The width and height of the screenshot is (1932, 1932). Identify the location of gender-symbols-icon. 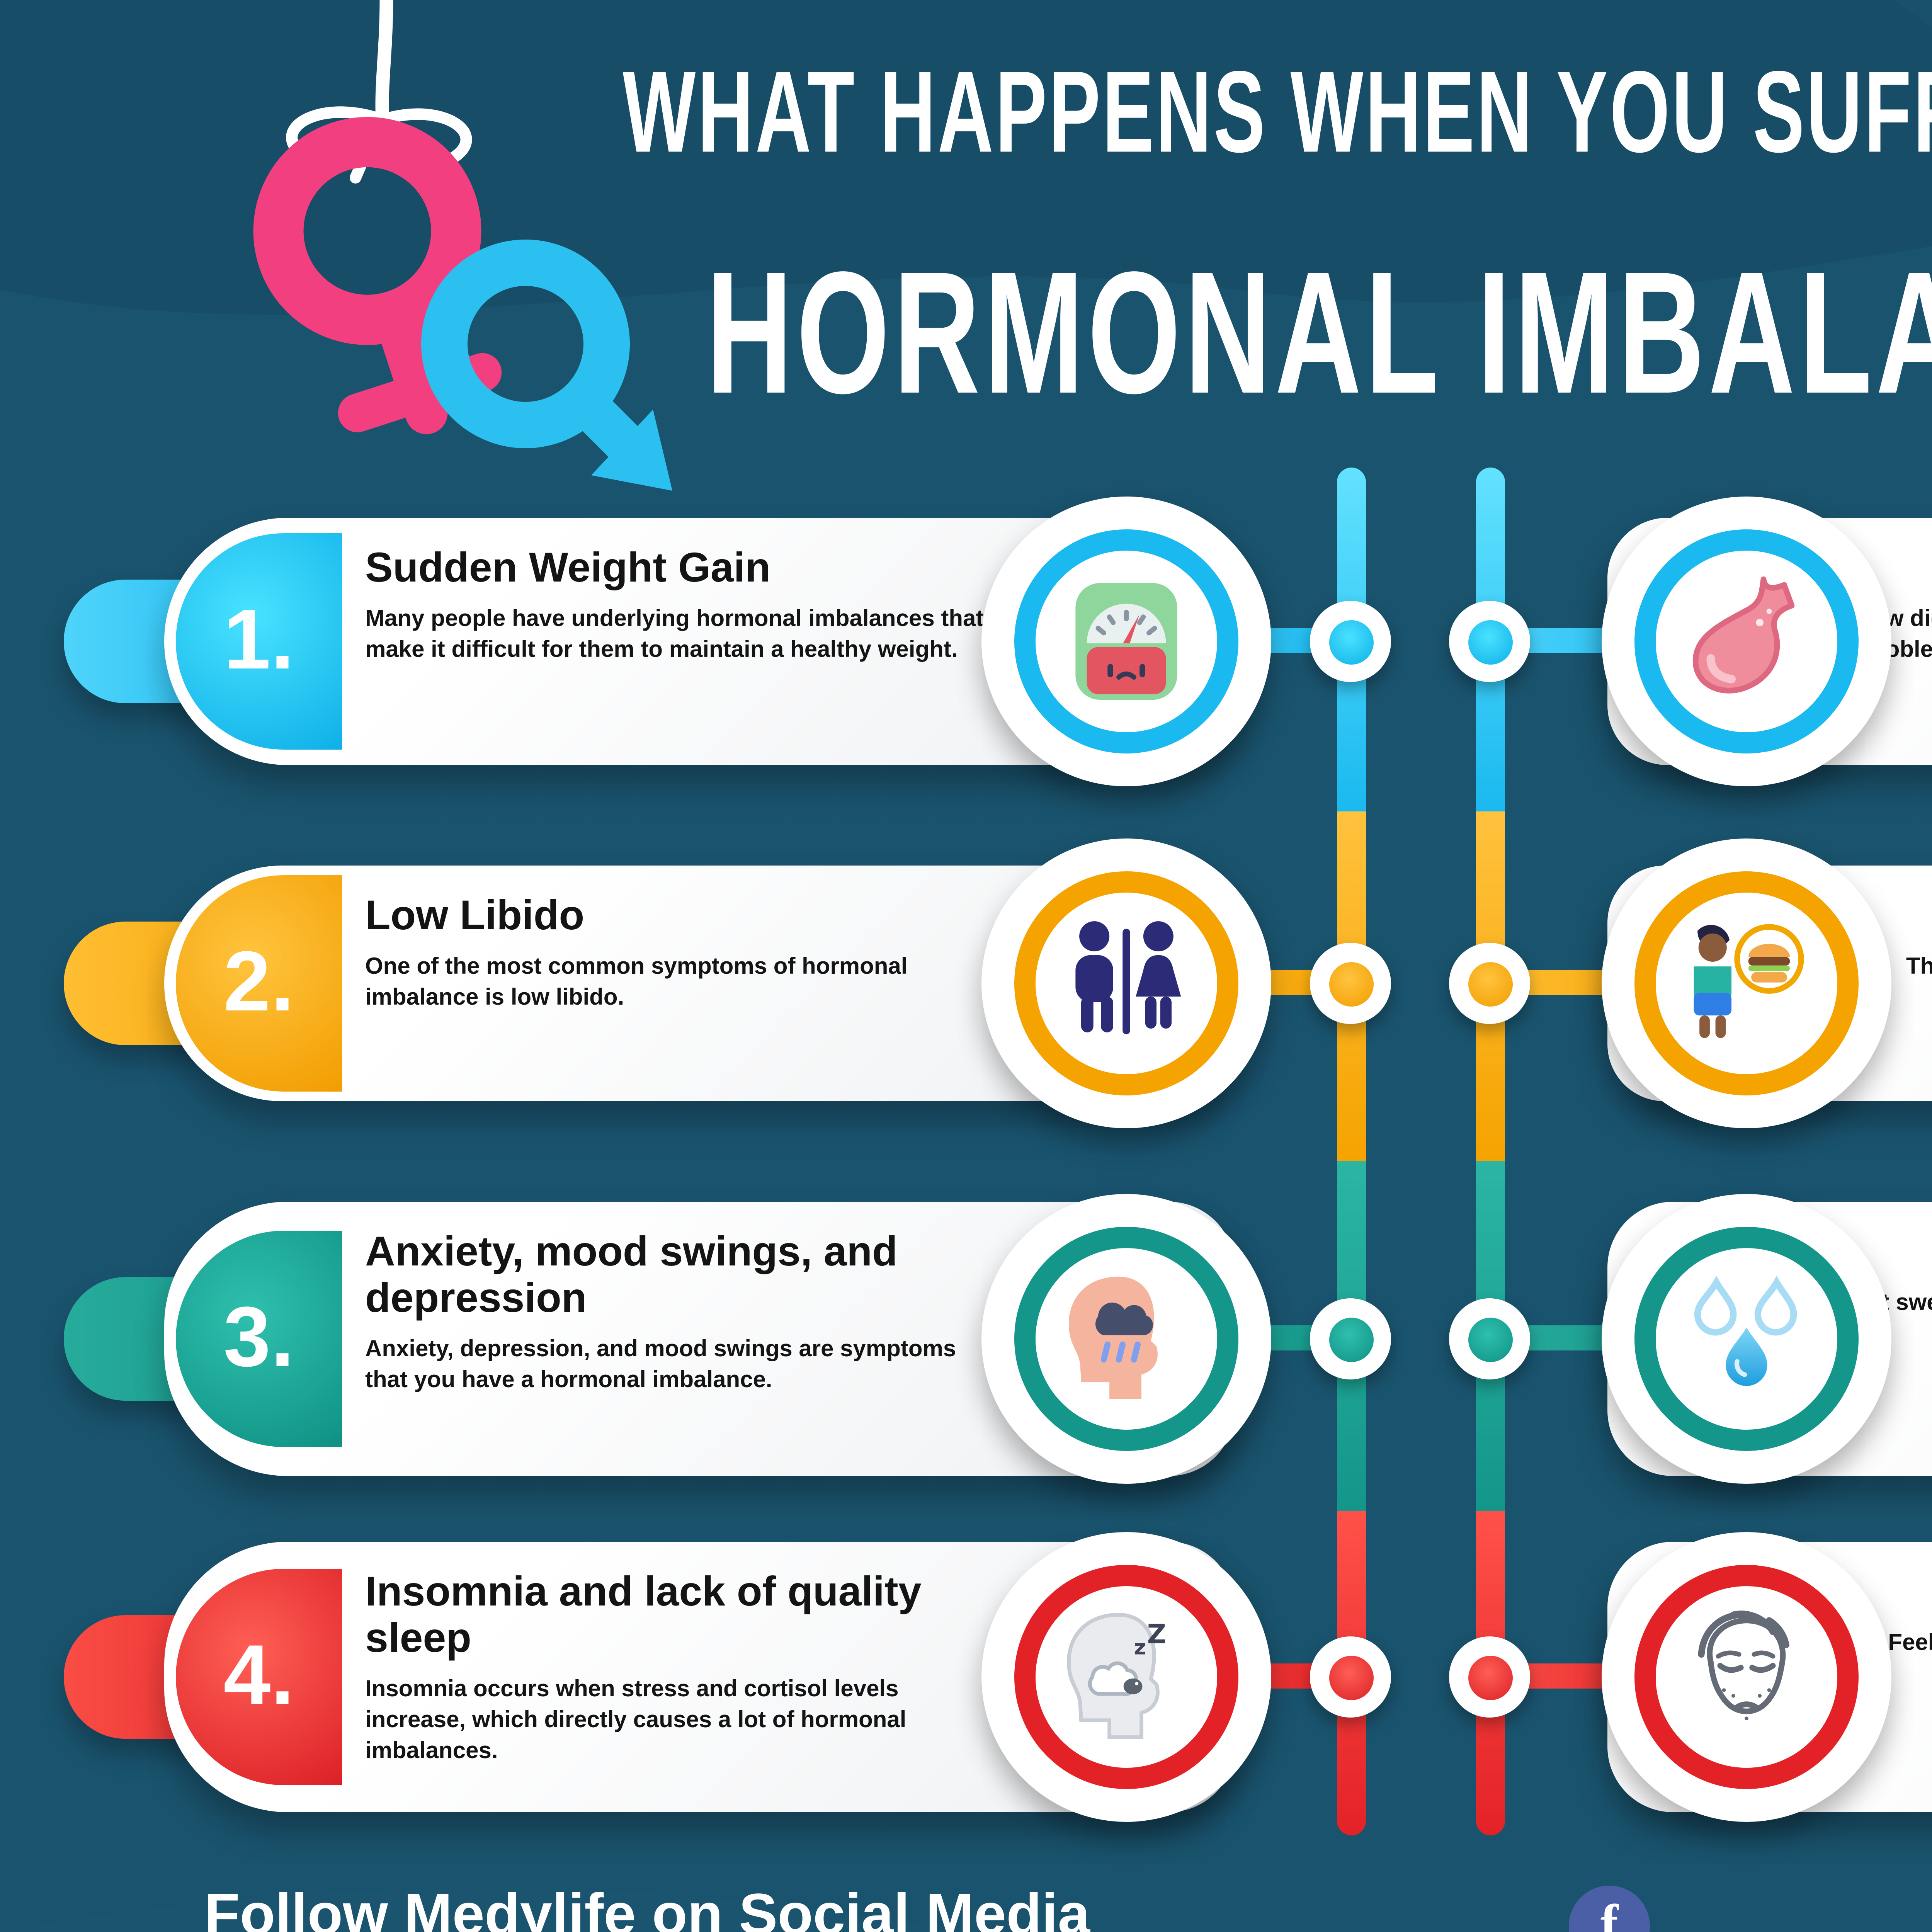
(463, 246).